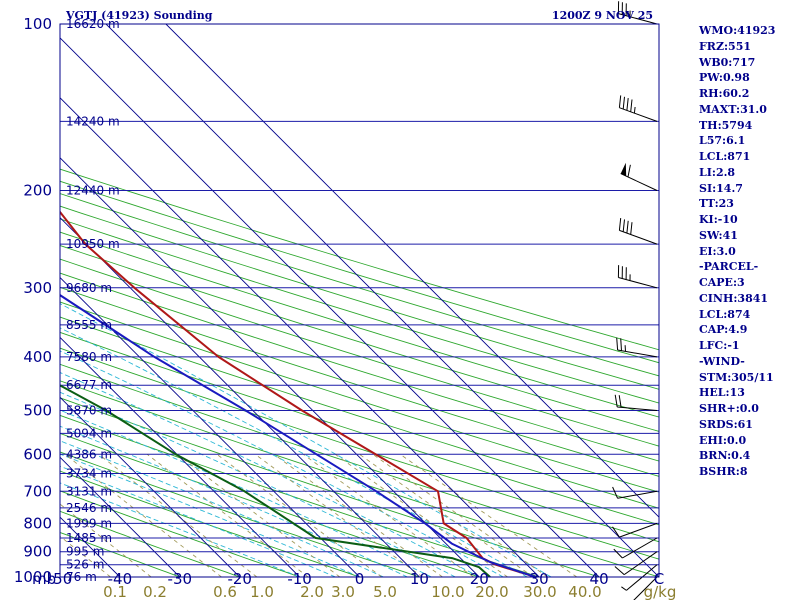 The width and height of the screenshot is (800, 600). What do you see at coordinates (447, 591) in the screenshot?
I see `mixing-ratio-label: 10.0` at bounding box center [447, 591].